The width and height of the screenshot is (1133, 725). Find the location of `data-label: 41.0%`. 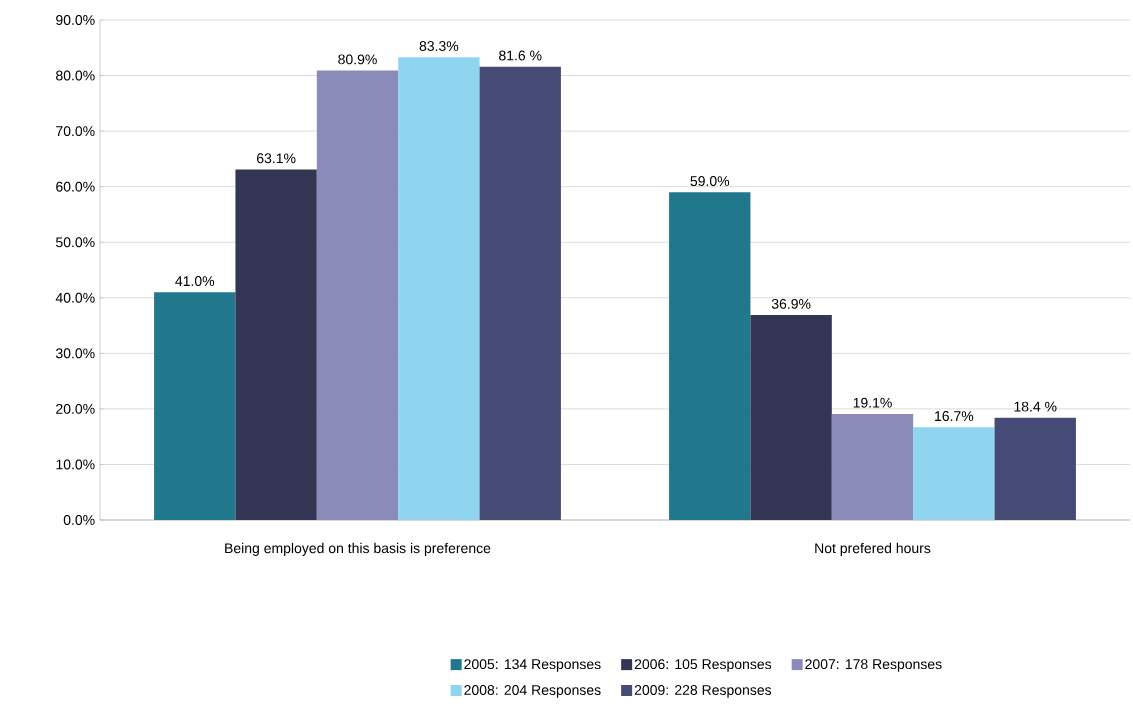

data-label: 41.0% is located at coordinates (195, 281).